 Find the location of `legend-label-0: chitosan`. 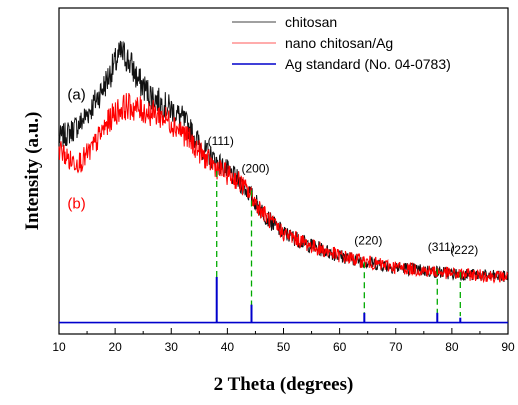

legend-label-0: chitosan is located at coordinates (311, 22).